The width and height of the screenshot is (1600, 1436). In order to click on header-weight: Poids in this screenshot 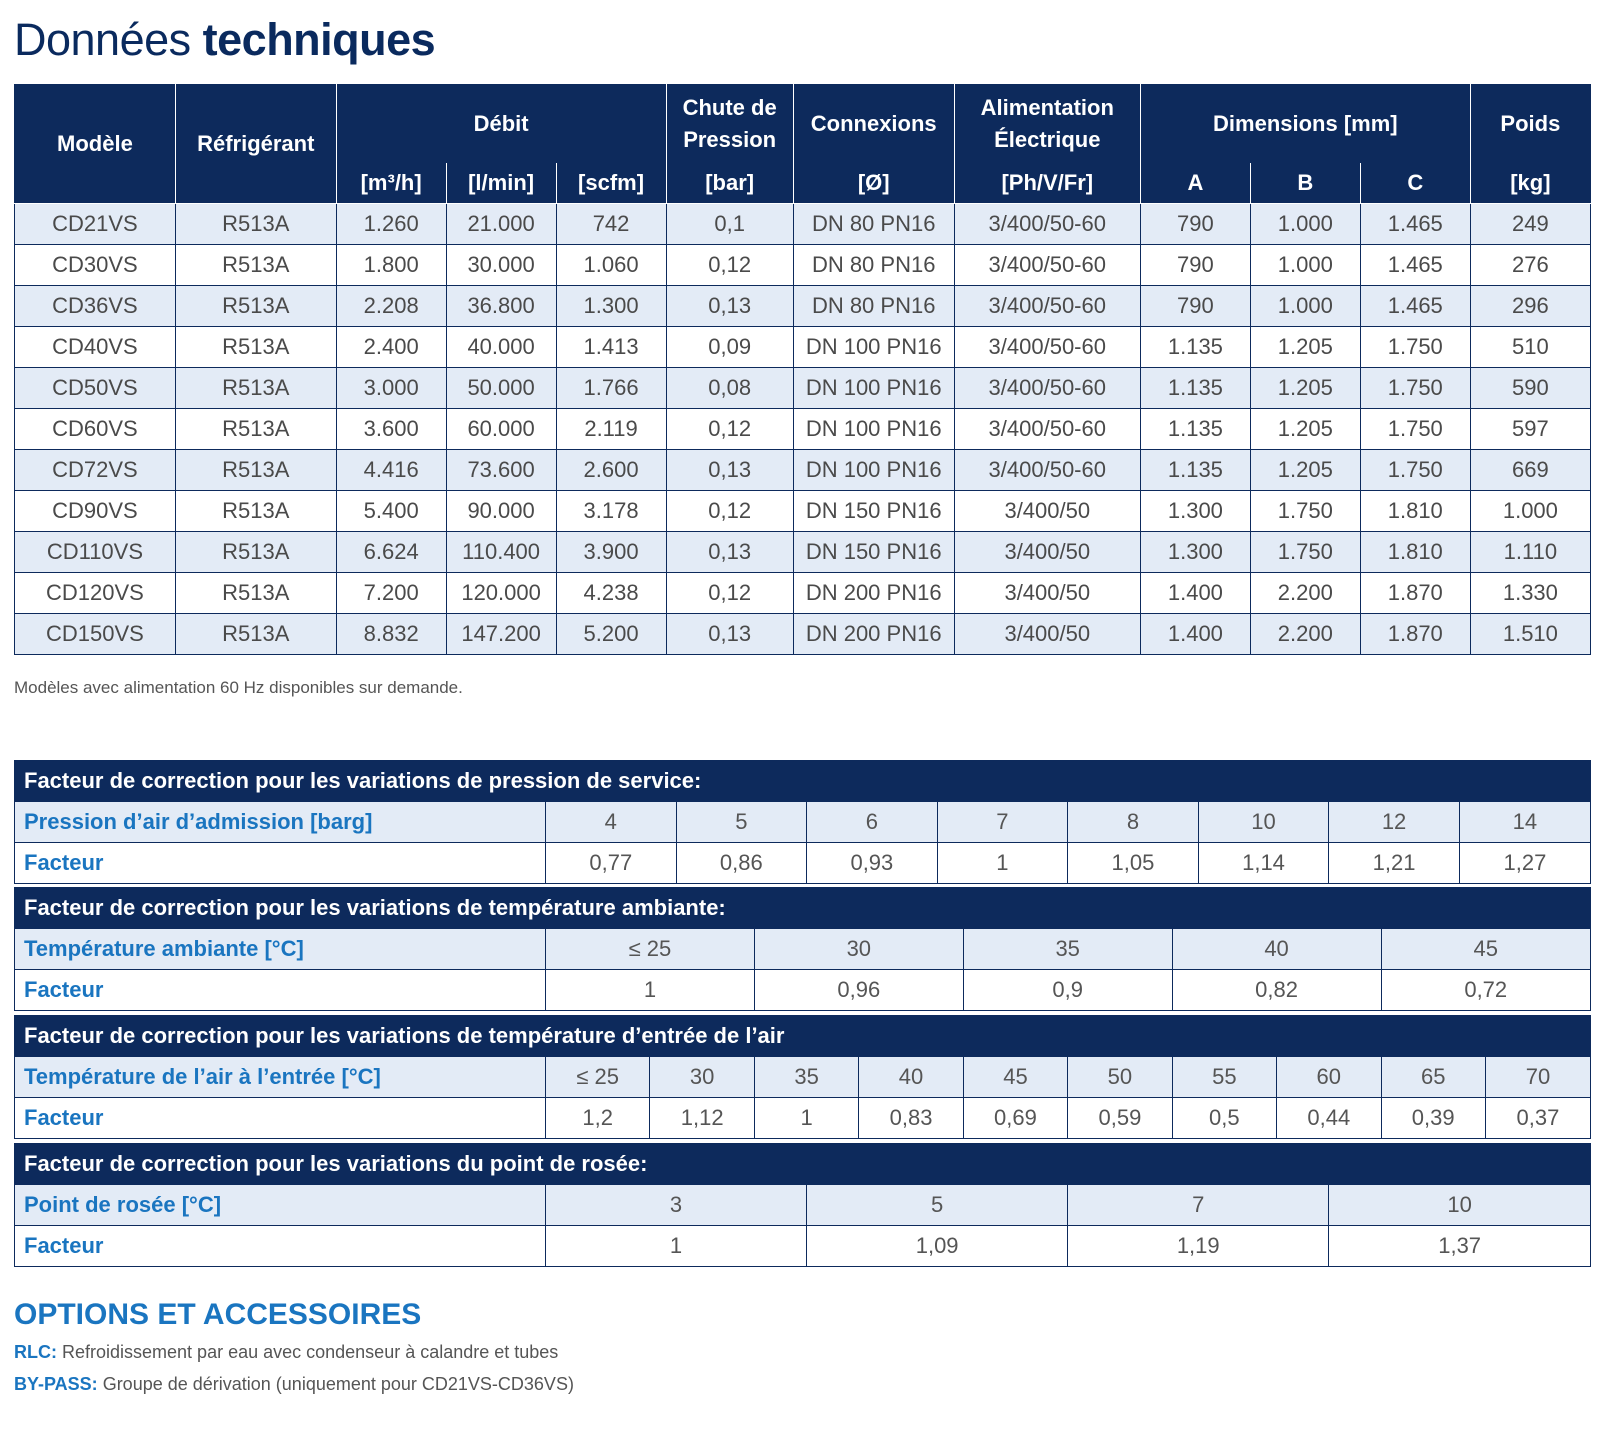, I will do `click(1530, 123)`.